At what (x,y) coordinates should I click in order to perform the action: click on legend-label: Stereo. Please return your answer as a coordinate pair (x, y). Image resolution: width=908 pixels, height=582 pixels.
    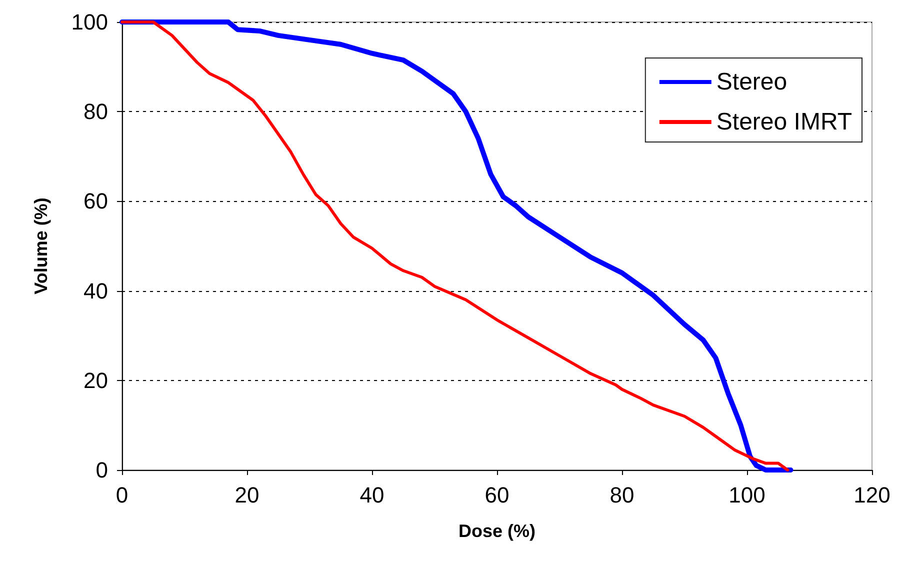
    Looking at the image, I should click on (752, 82).